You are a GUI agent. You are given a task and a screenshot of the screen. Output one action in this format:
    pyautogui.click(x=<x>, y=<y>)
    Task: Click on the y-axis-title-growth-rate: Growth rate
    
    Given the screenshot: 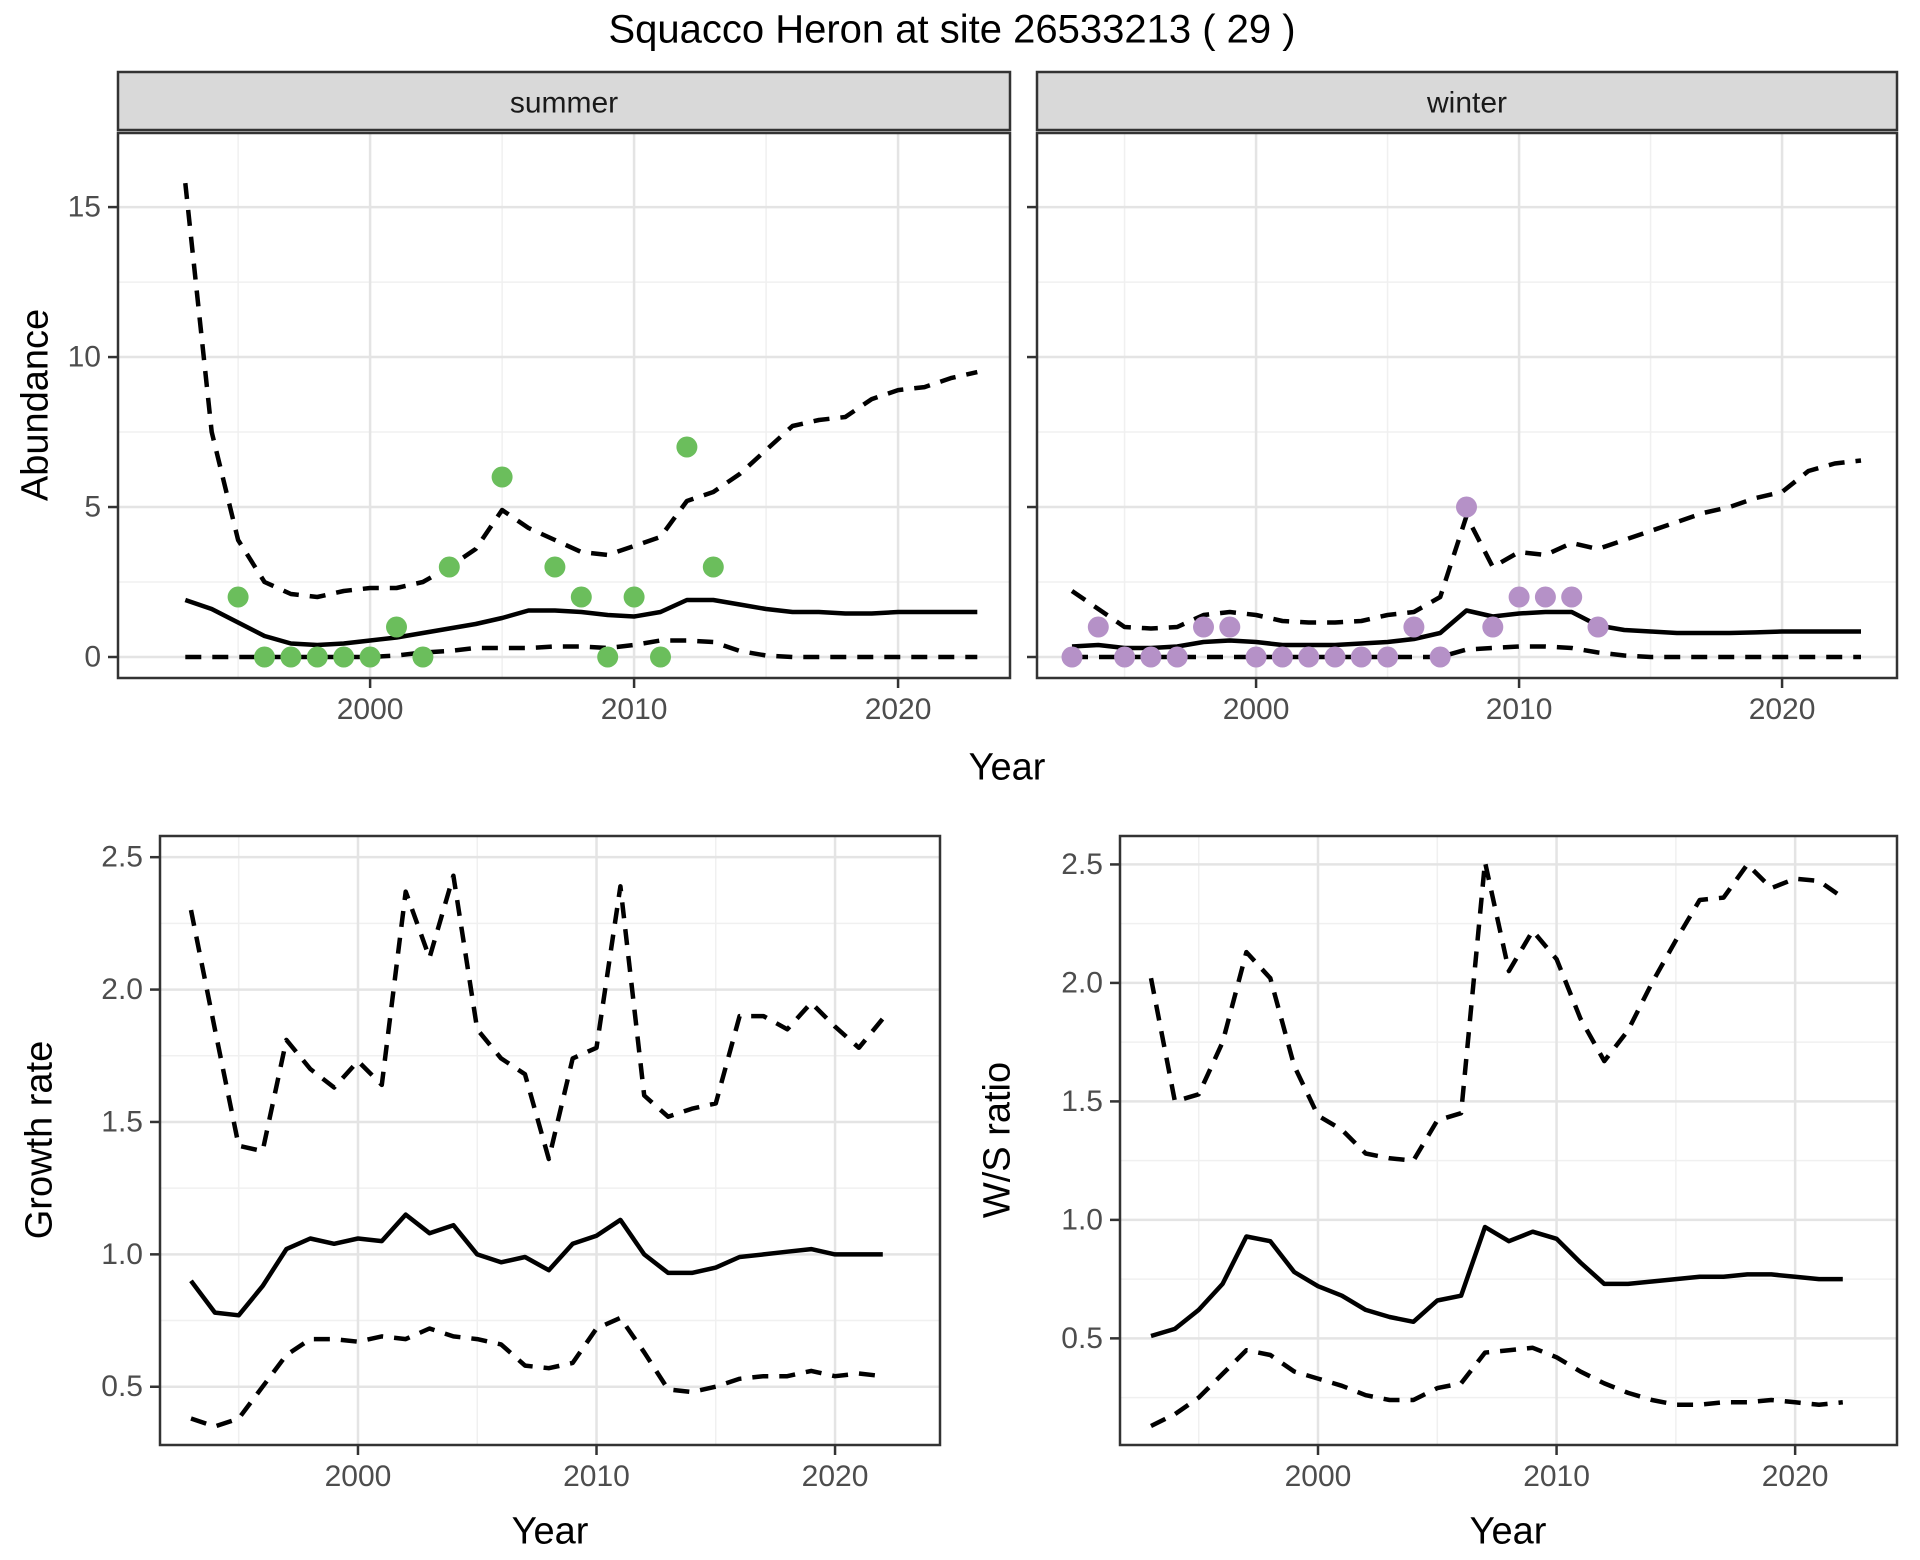 What is the action you would take?
    pyautogui.click(x=39, y=1140)
    